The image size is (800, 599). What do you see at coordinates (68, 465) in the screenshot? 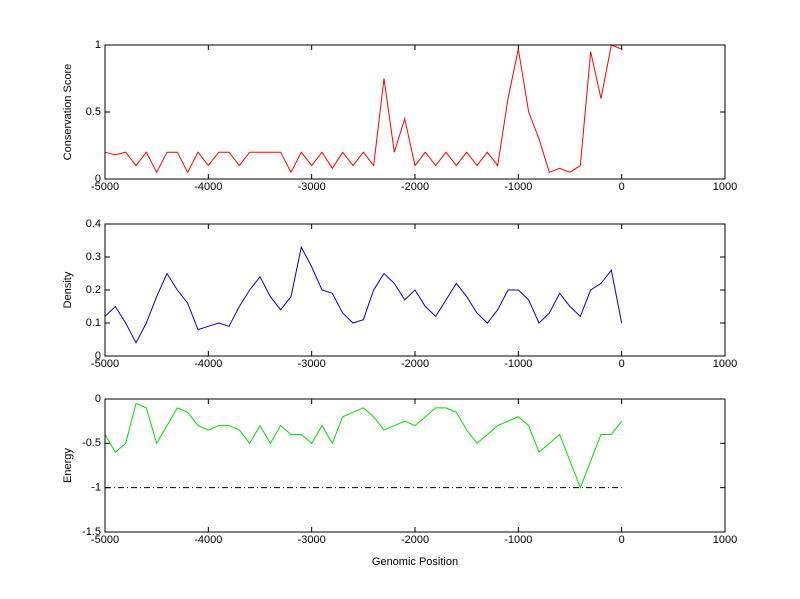
I see `y-axis-label: Energy` at bounding box center [68, 465].